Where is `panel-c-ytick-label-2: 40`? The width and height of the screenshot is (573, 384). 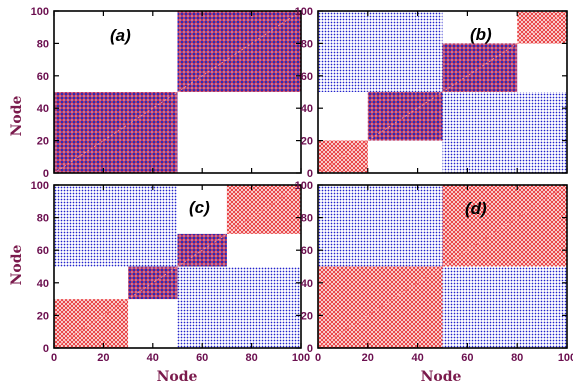
panel-c-ytick-label-2: 40 is located at coordinates (43, 284).